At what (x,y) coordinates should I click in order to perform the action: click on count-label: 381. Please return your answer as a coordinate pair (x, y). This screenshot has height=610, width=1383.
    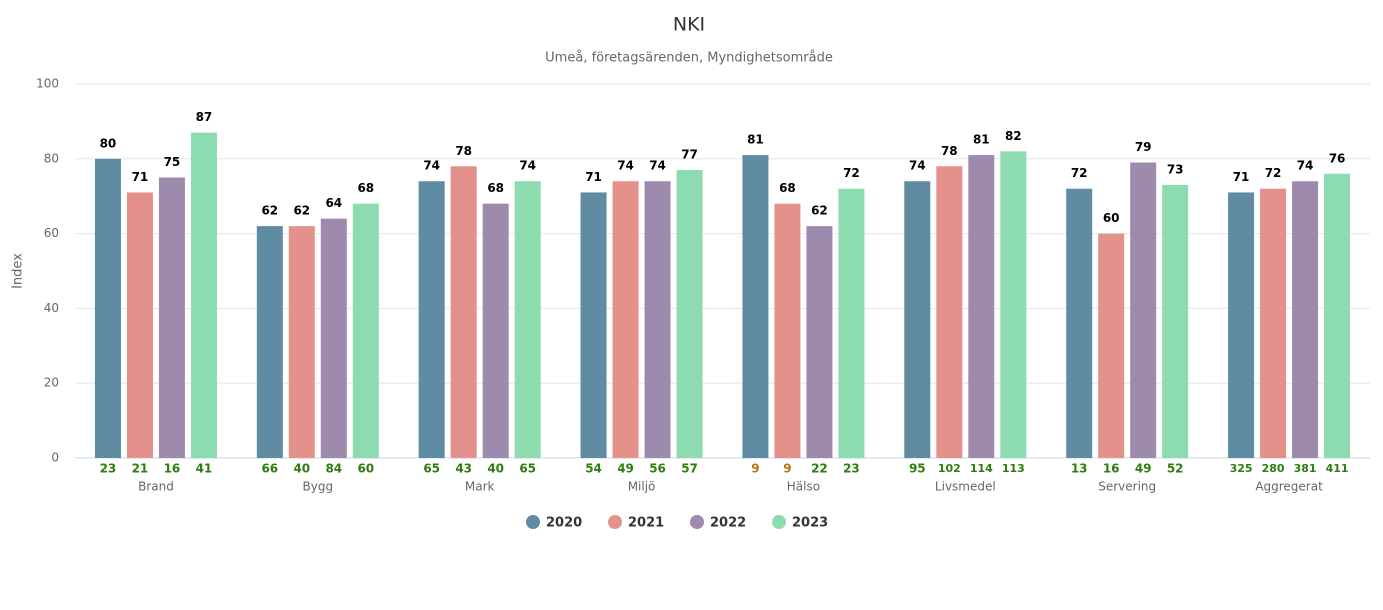
    Looking at the image, I should click on (1305, 468).